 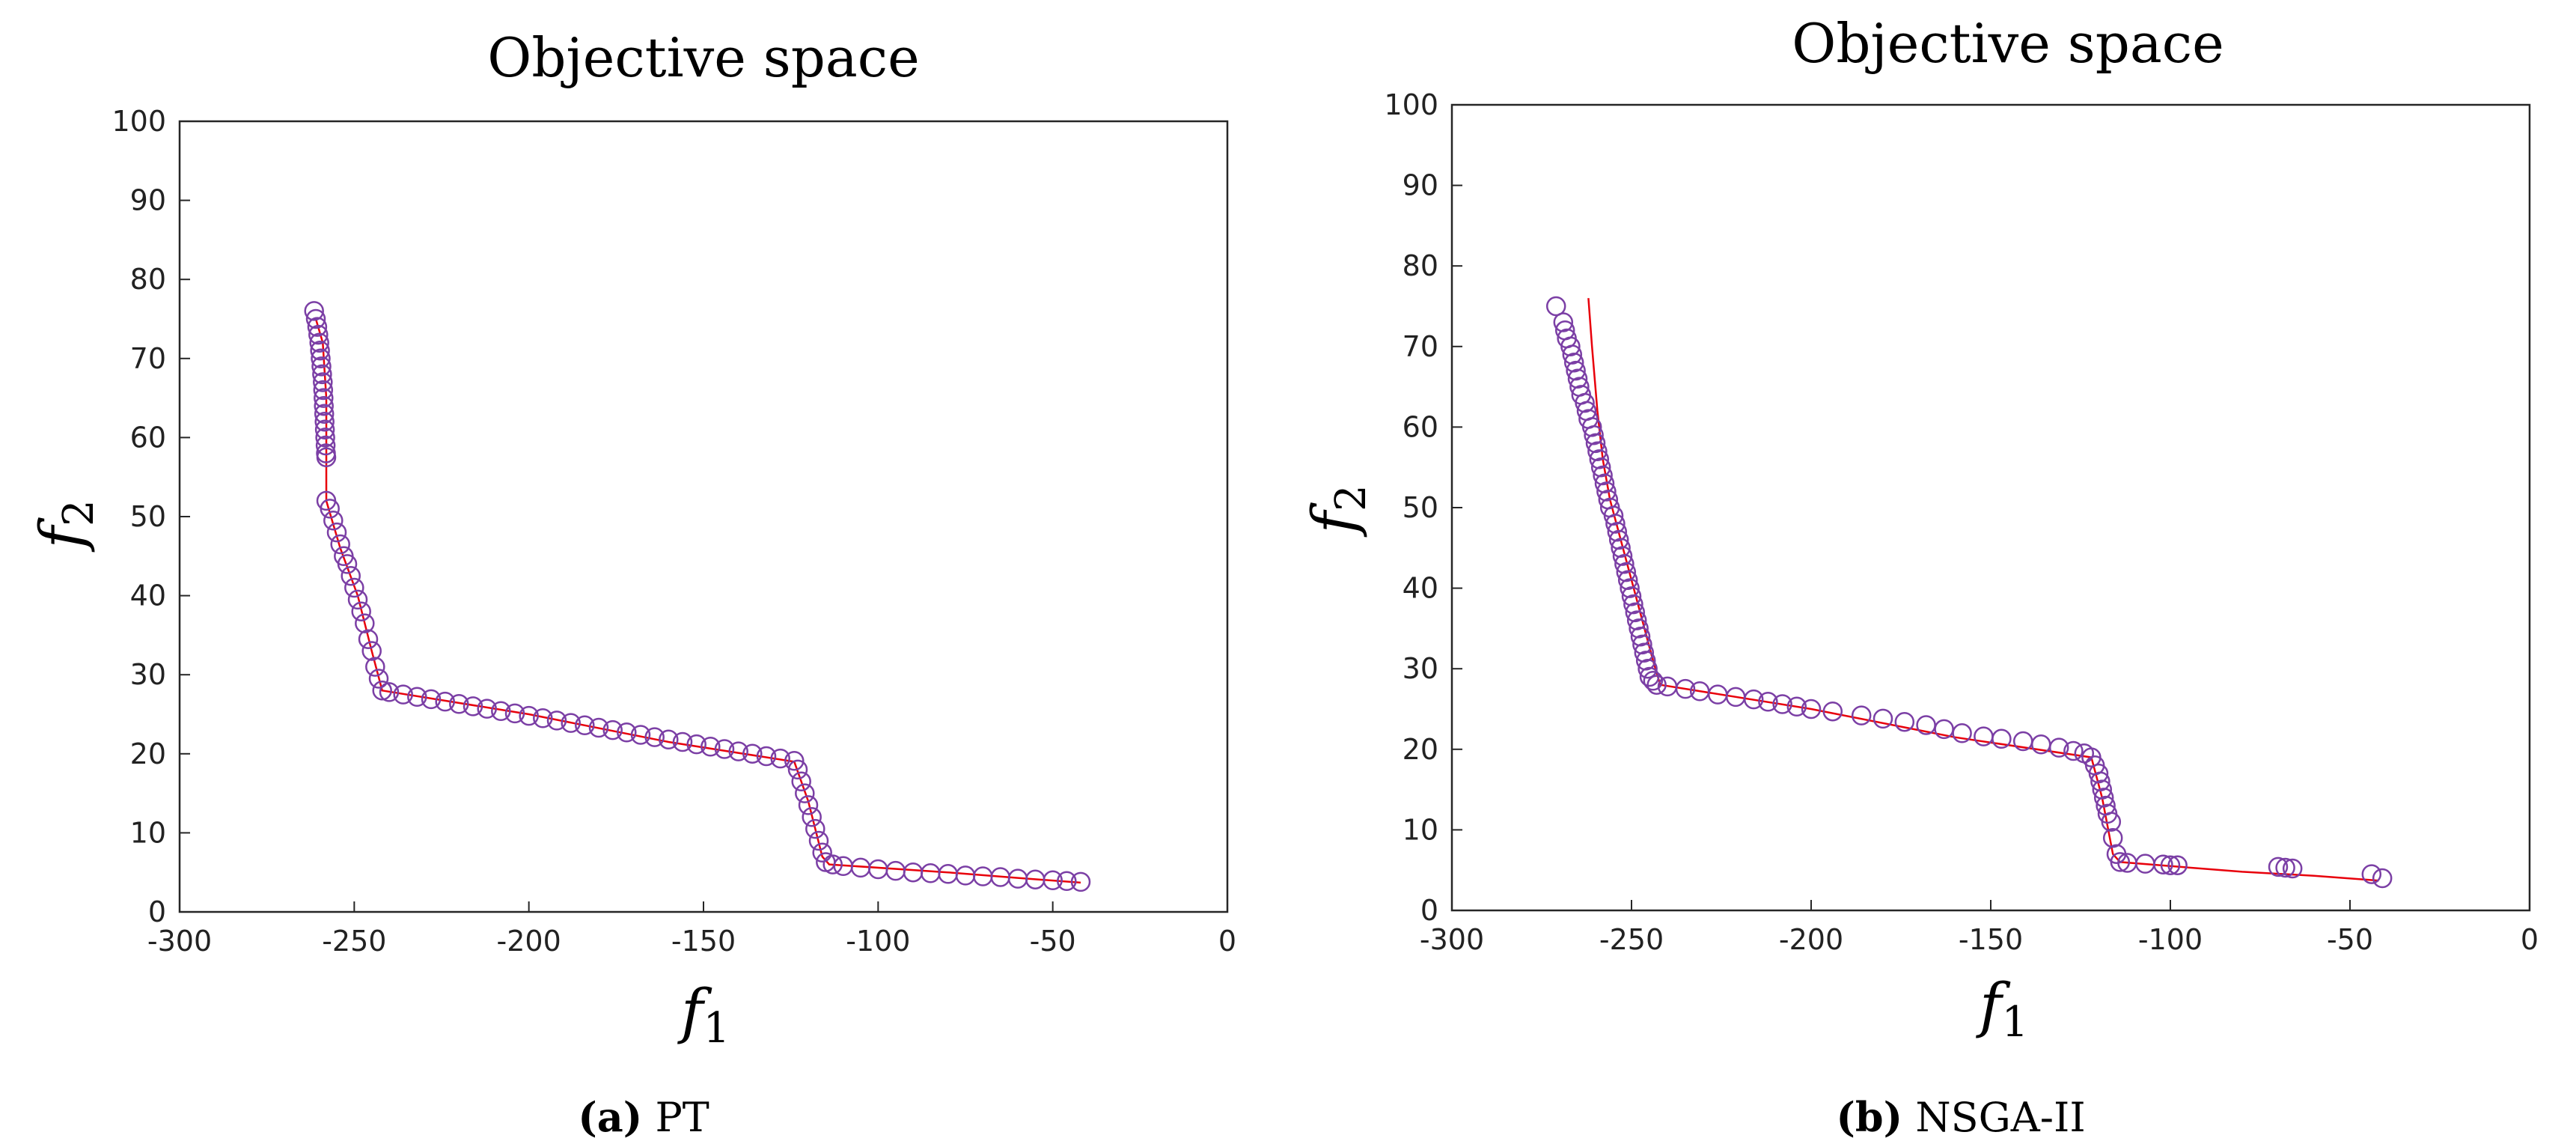 I want to click on chart-b-ytick-label: 30, so click(x=1420, y=668).